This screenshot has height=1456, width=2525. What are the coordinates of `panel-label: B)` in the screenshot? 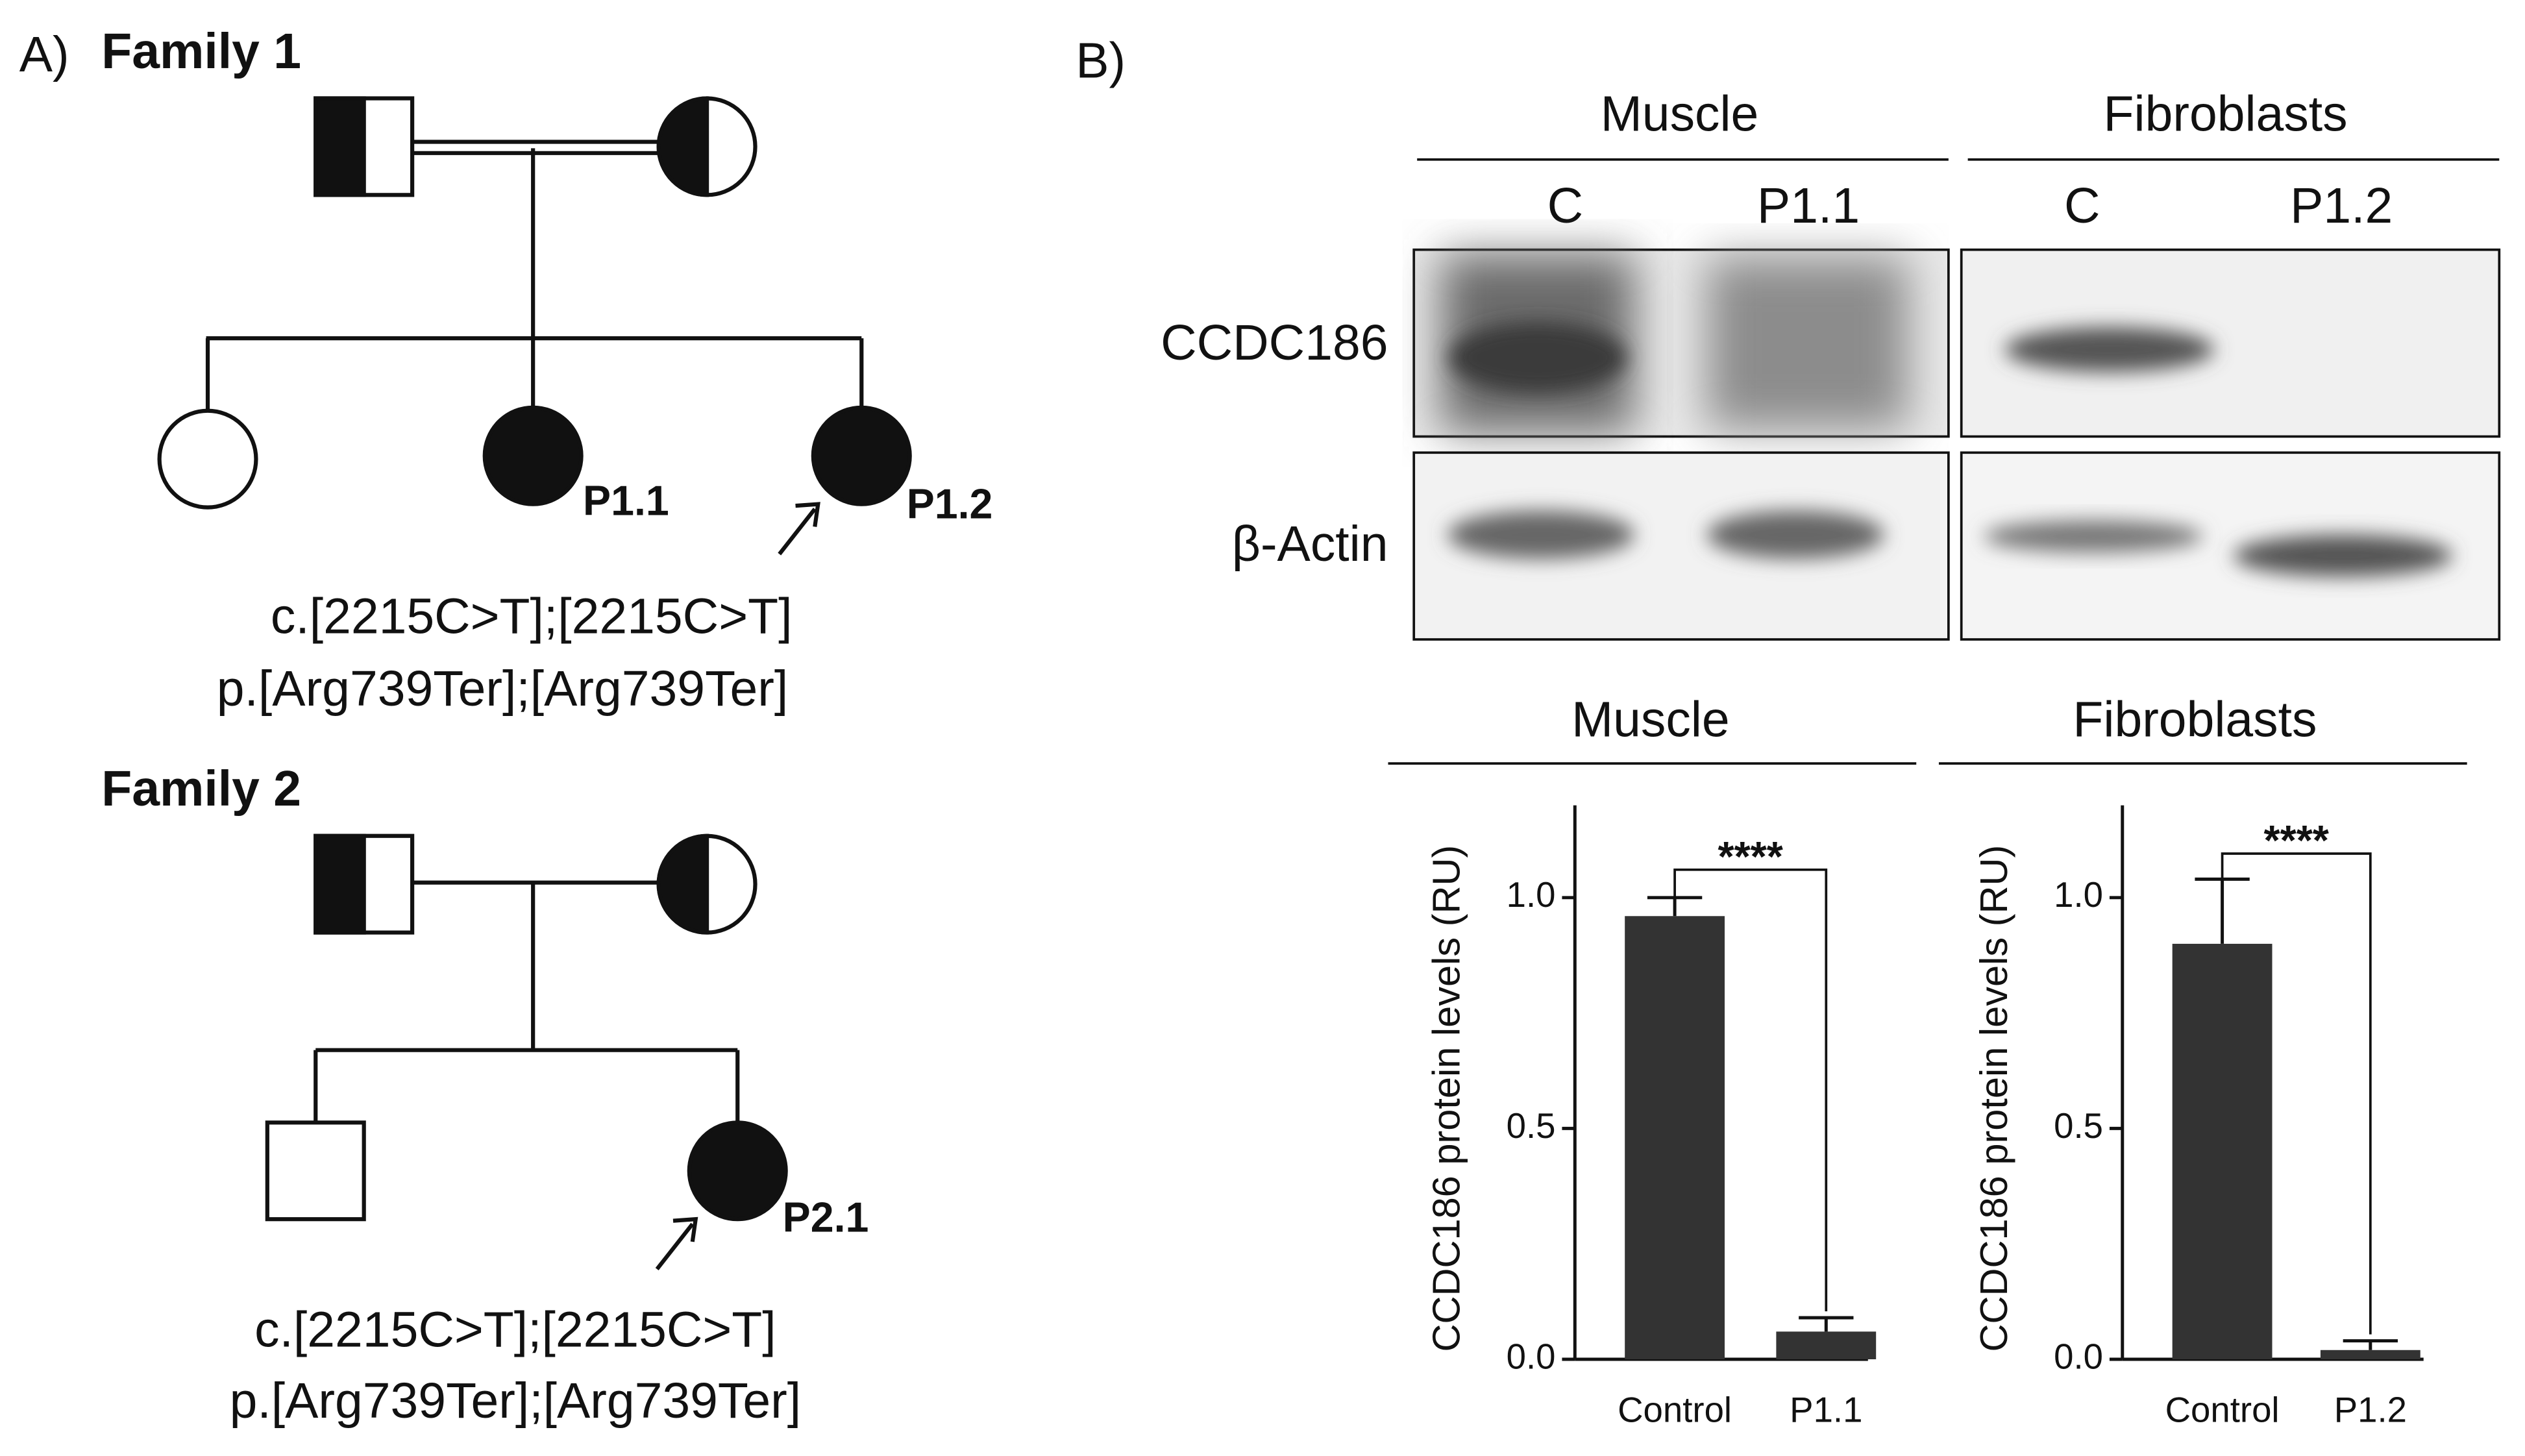 It's located at (1101, 61).